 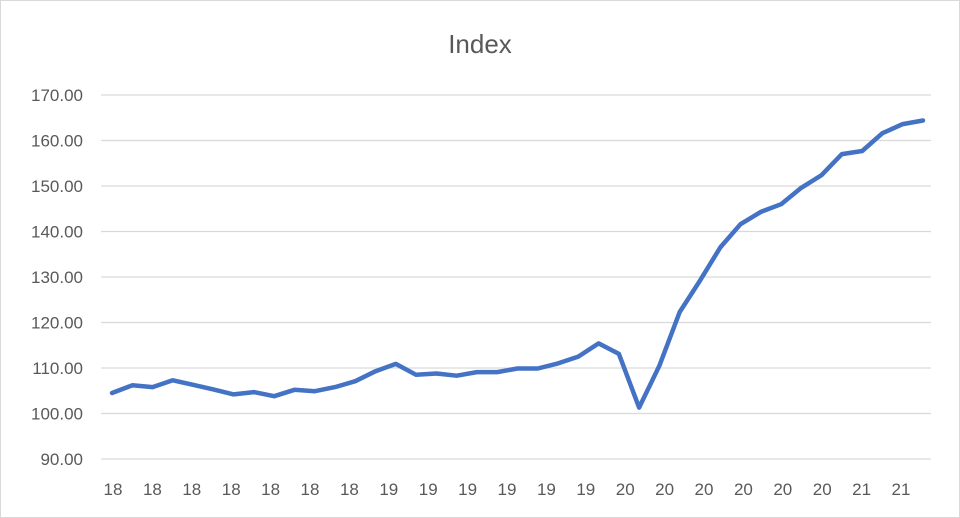 I want to click on y-tick-label: 120.00, so click(x=57, y=323).